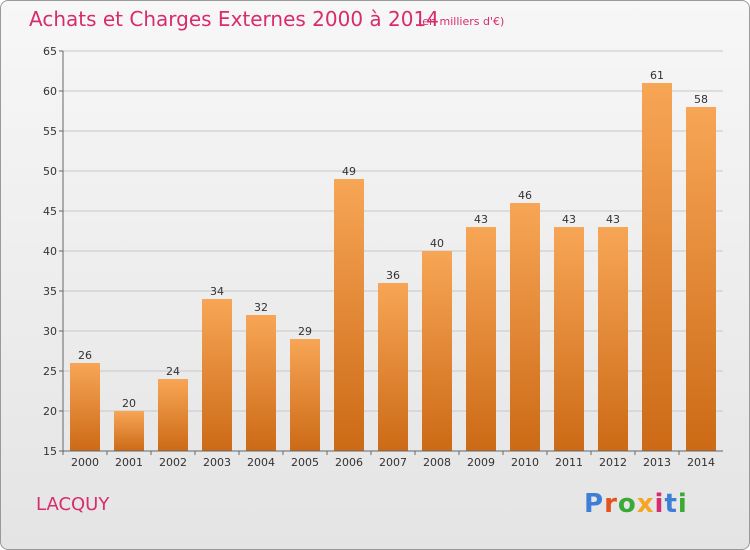  Describe the element at coordinates (701, 462) in the screenshot. I see `x-tick-label: 2014` at that location.